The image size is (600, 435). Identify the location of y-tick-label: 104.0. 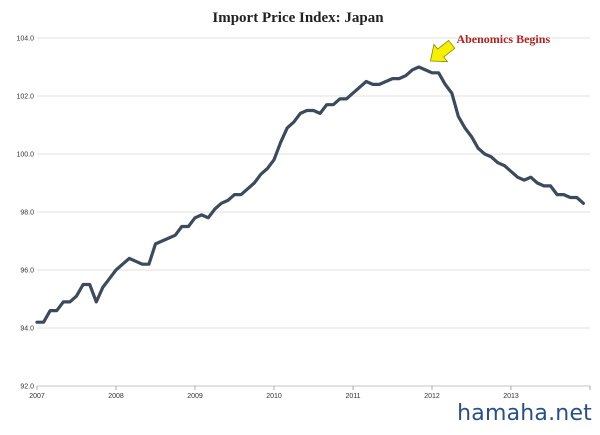
(25, 39).